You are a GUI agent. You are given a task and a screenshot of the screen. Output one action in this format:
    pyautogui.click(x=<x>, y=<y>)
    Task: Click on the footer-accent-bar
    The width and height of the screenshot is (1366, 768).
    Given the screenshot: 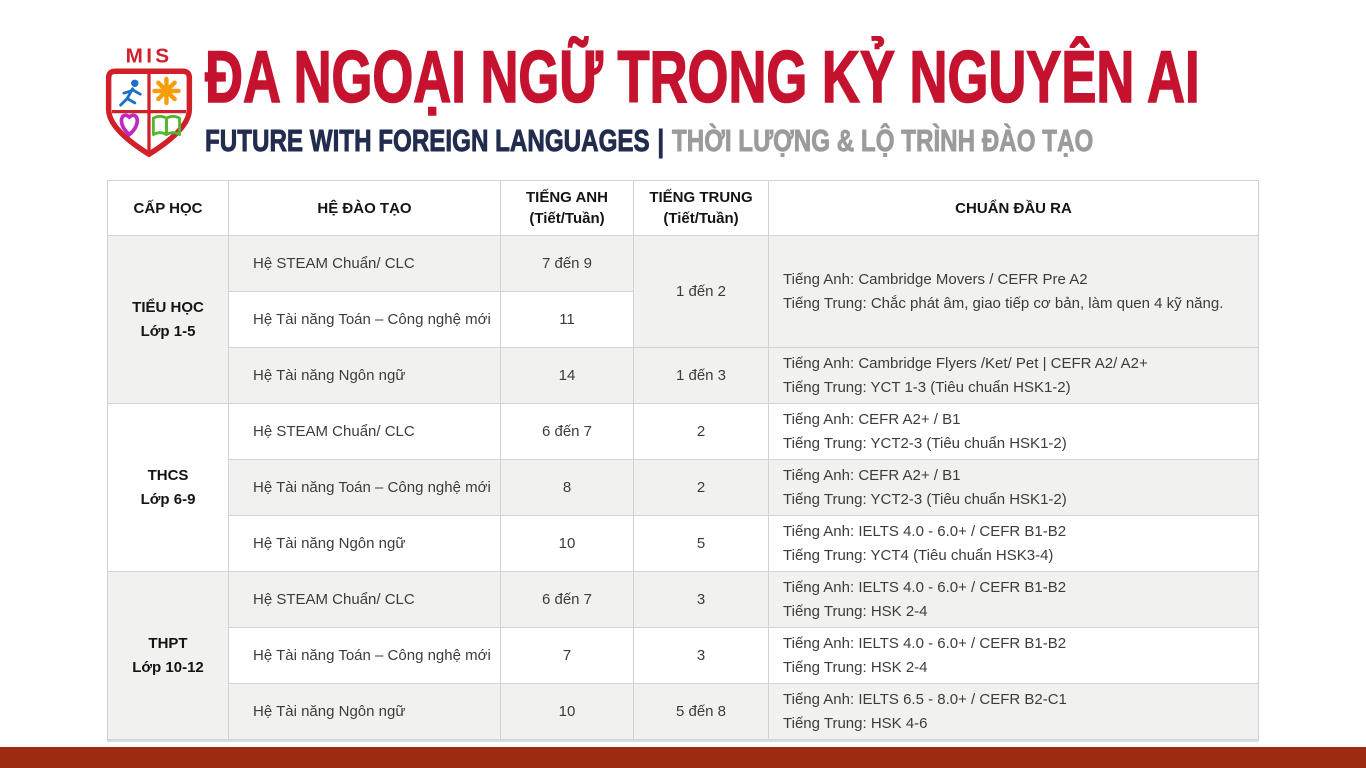 What is the action you would take?
    pyautogui.click(x=683, y=757)
    